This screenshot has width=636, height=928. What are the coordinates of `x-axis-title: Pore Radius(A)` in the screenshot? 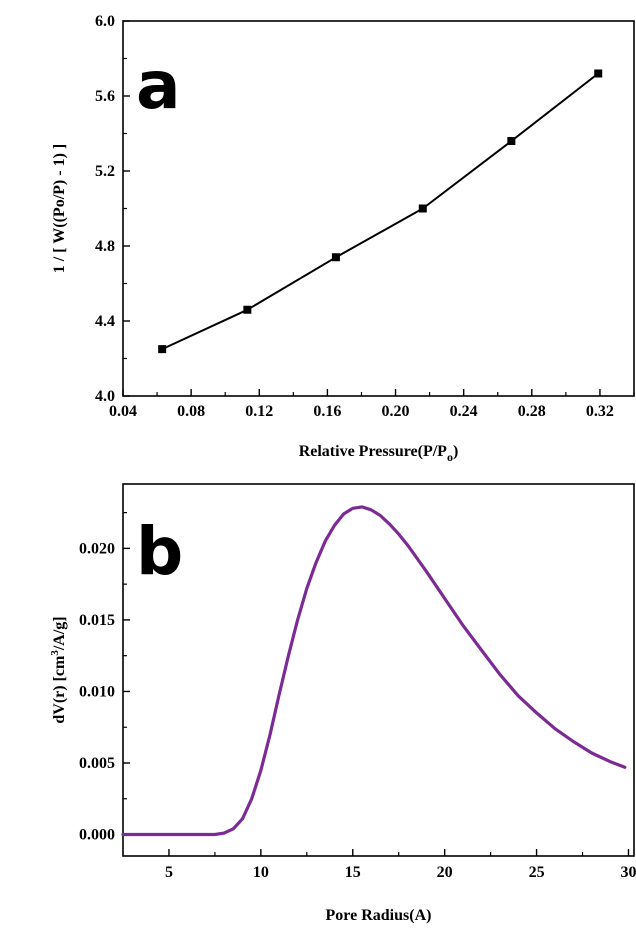 It's located at (379, 915).